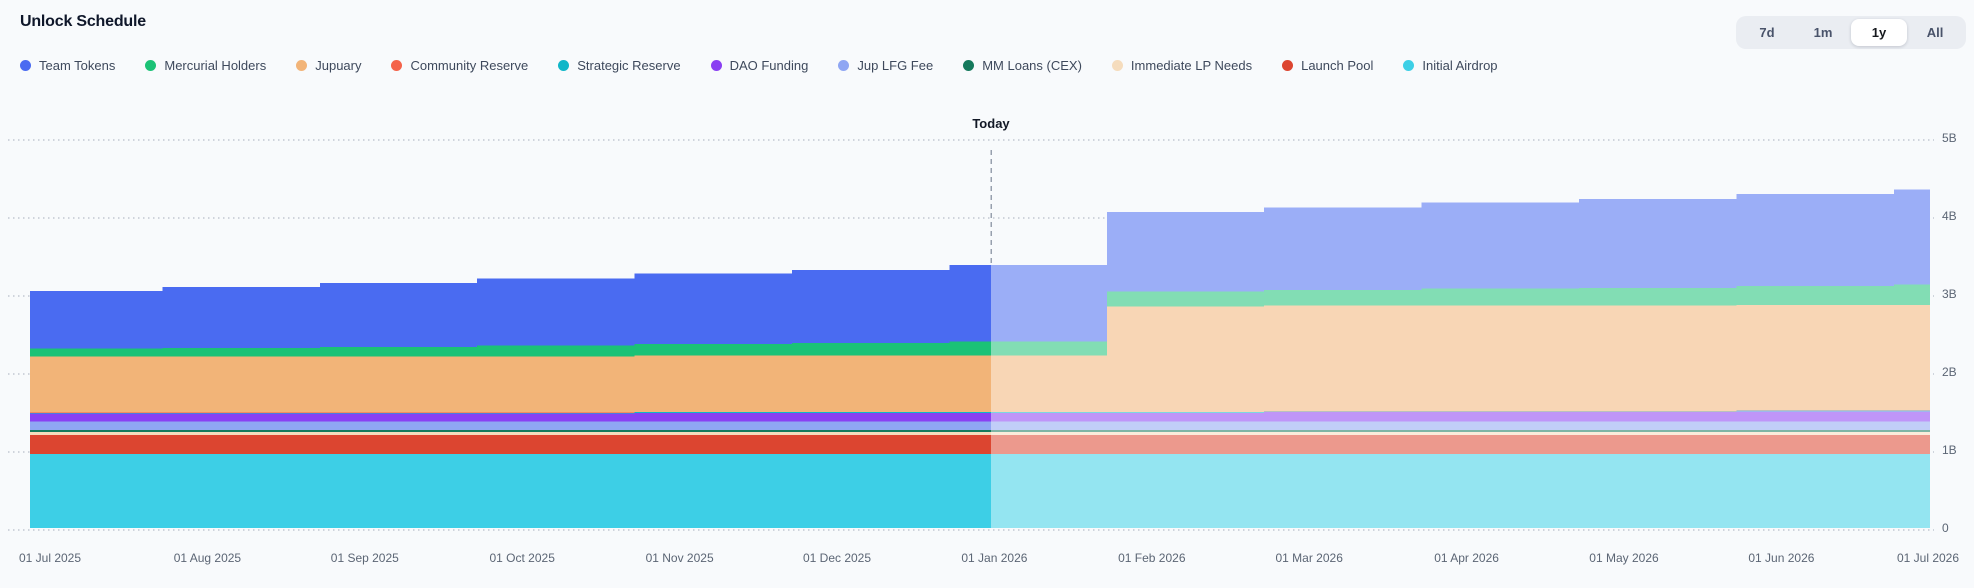 This screenshot has height=588, width=1974. Describe the element at coordinates (1466, 558) in the screenshot. I see `x-axis-label: 01 Apr 2026` at that location.